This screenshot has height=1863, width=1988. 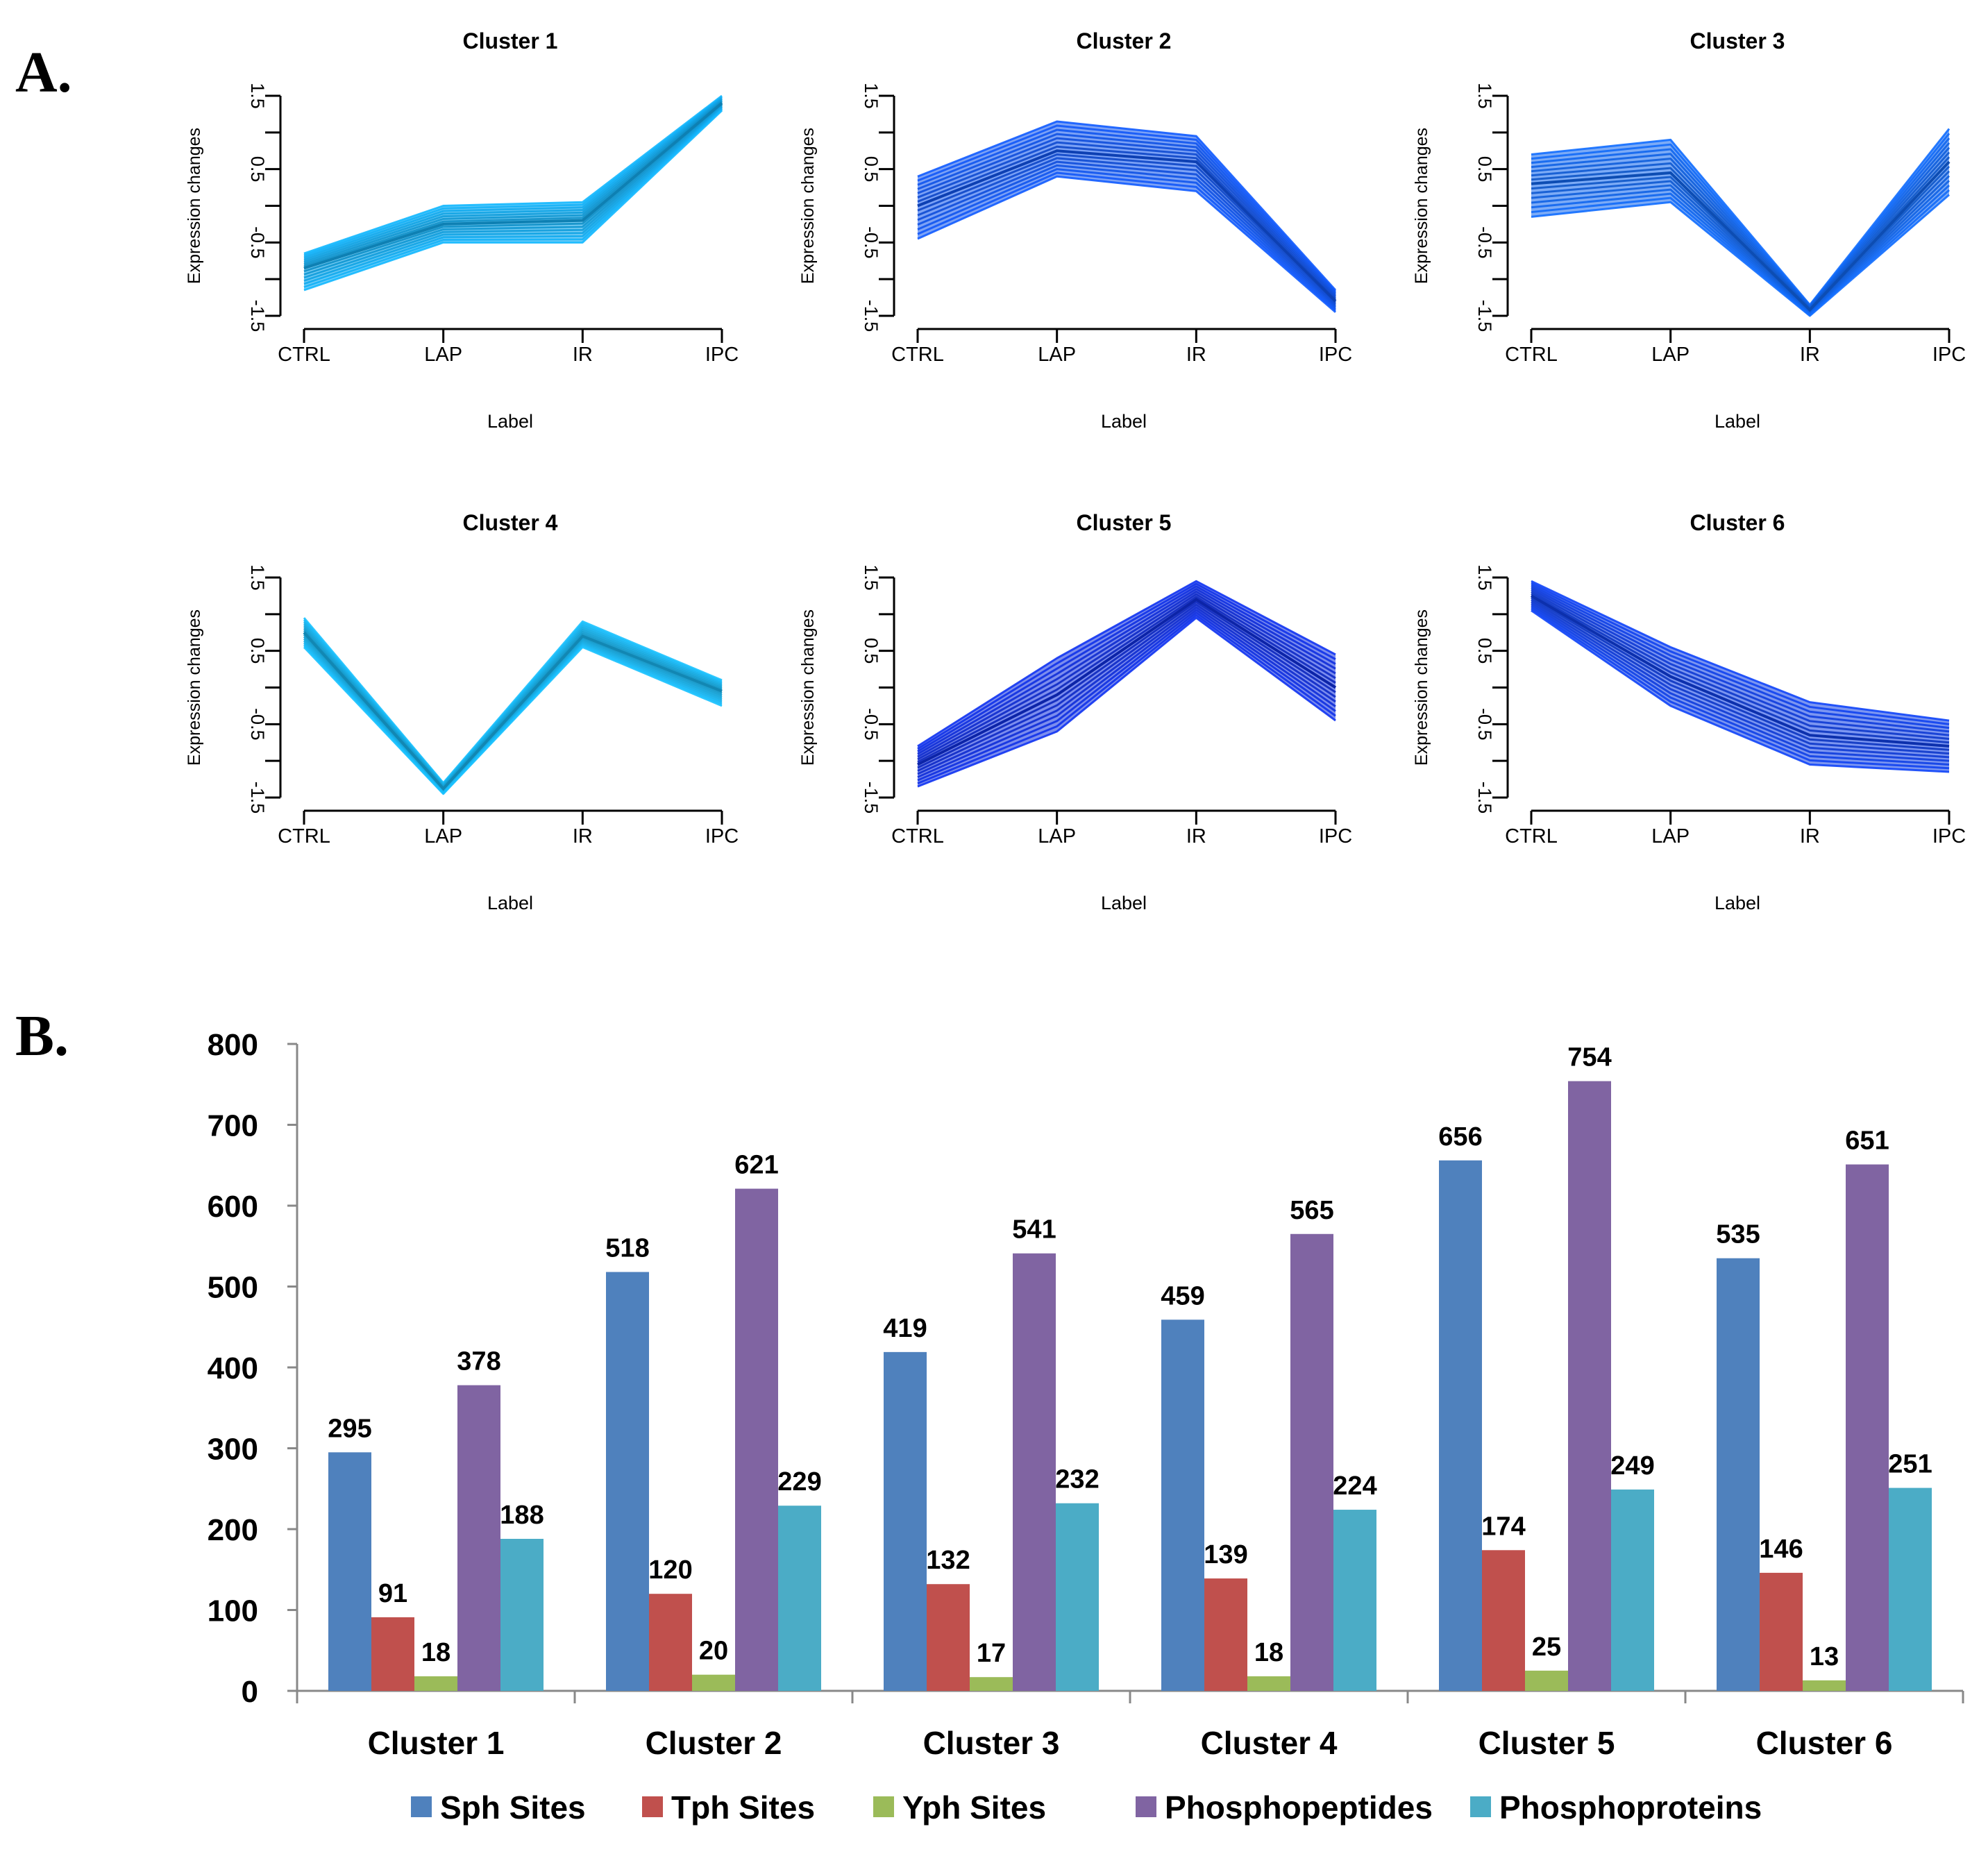 I want to click on data-label: 174, so click(x=1503, y=1526).